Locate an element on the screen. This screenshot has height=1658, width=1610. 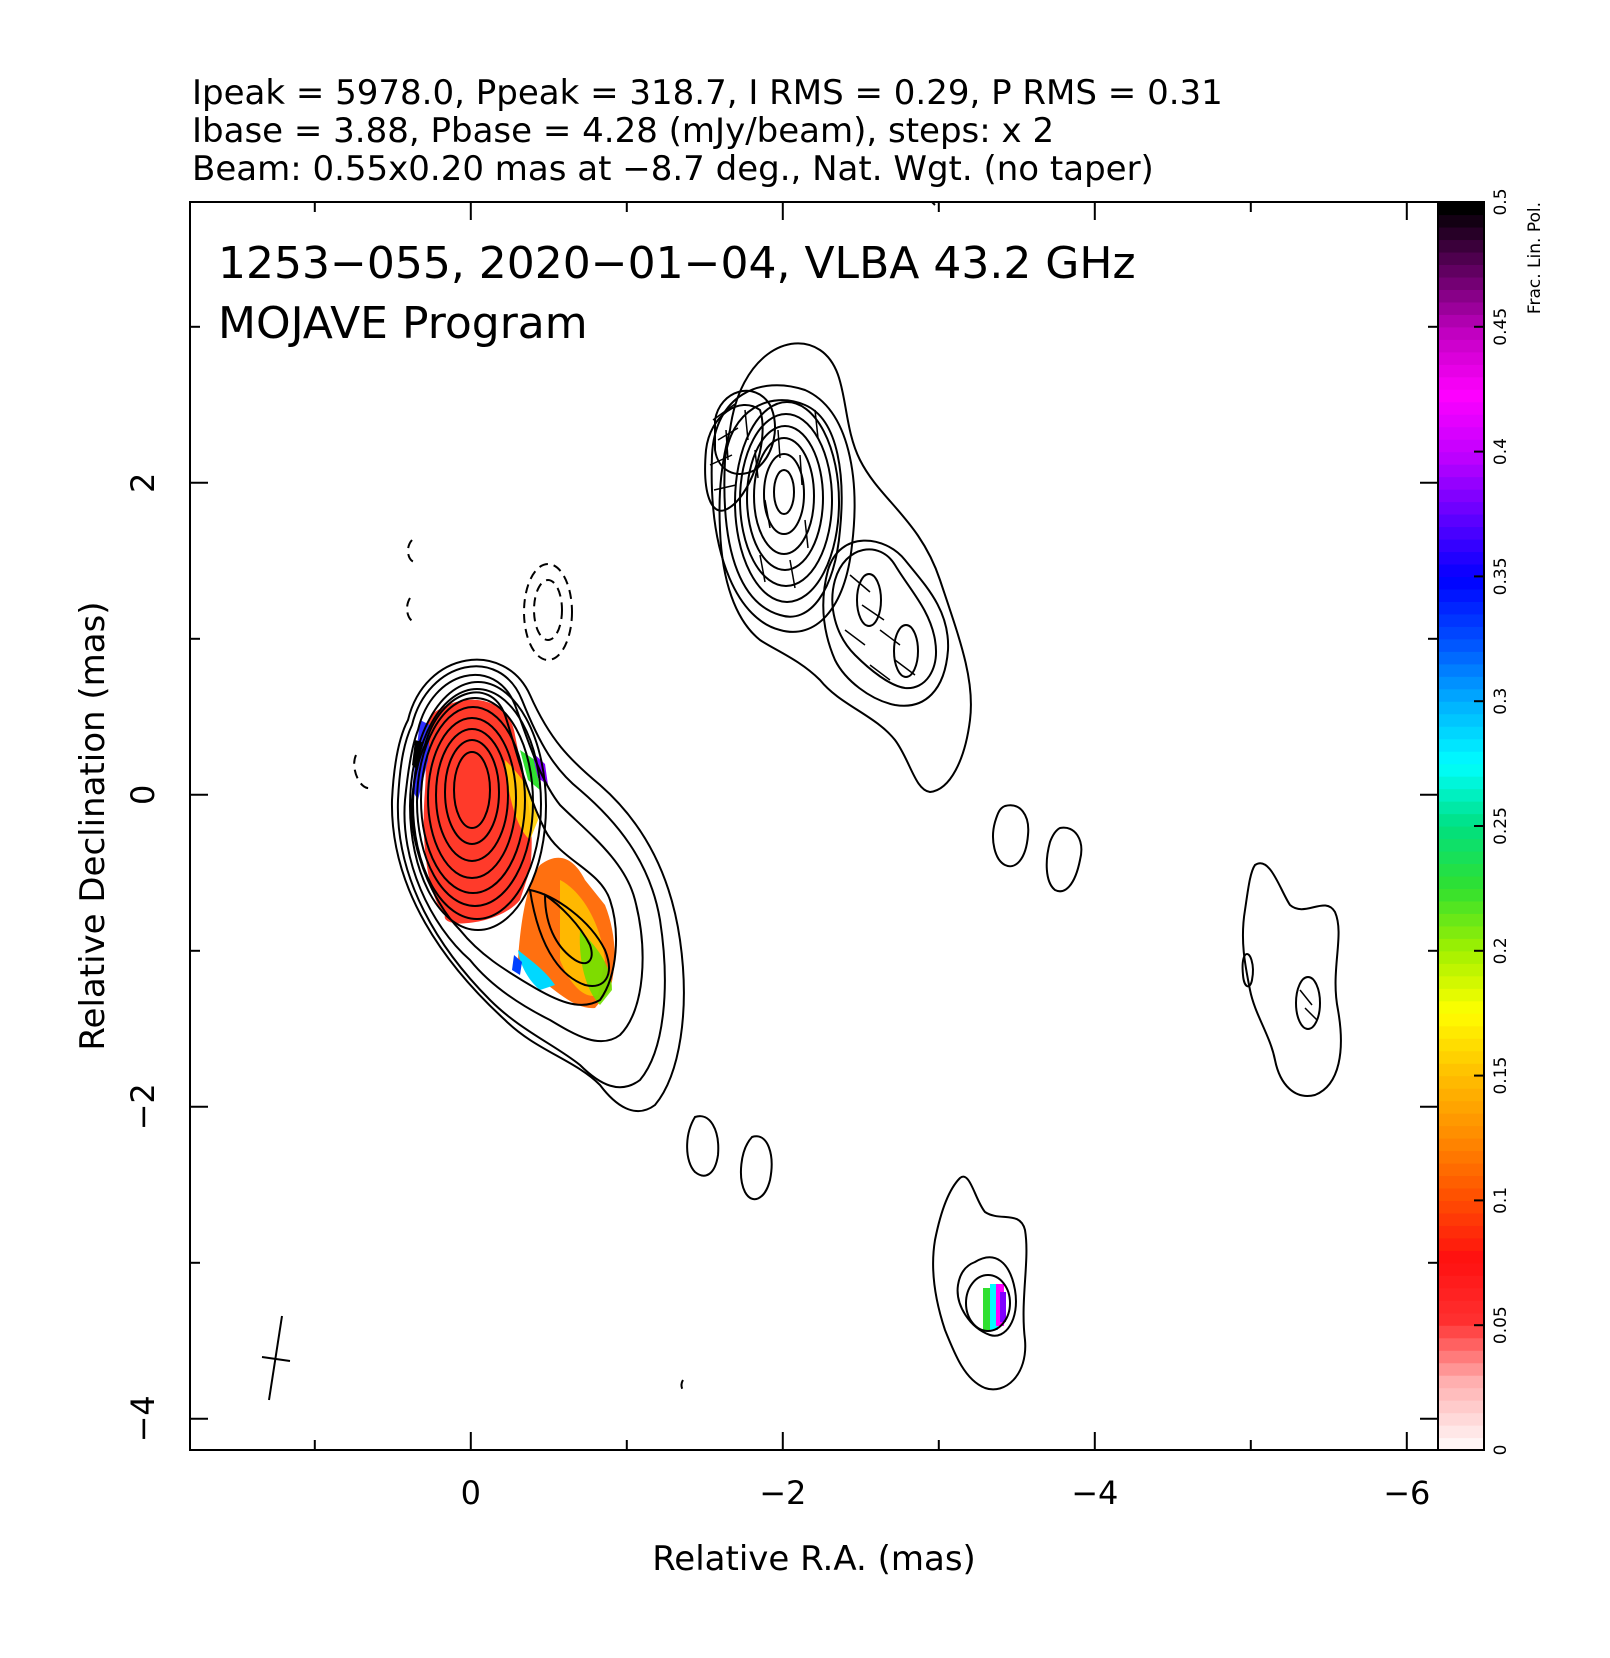
y-tick-label: 2 is located at coordinates (143, 483).